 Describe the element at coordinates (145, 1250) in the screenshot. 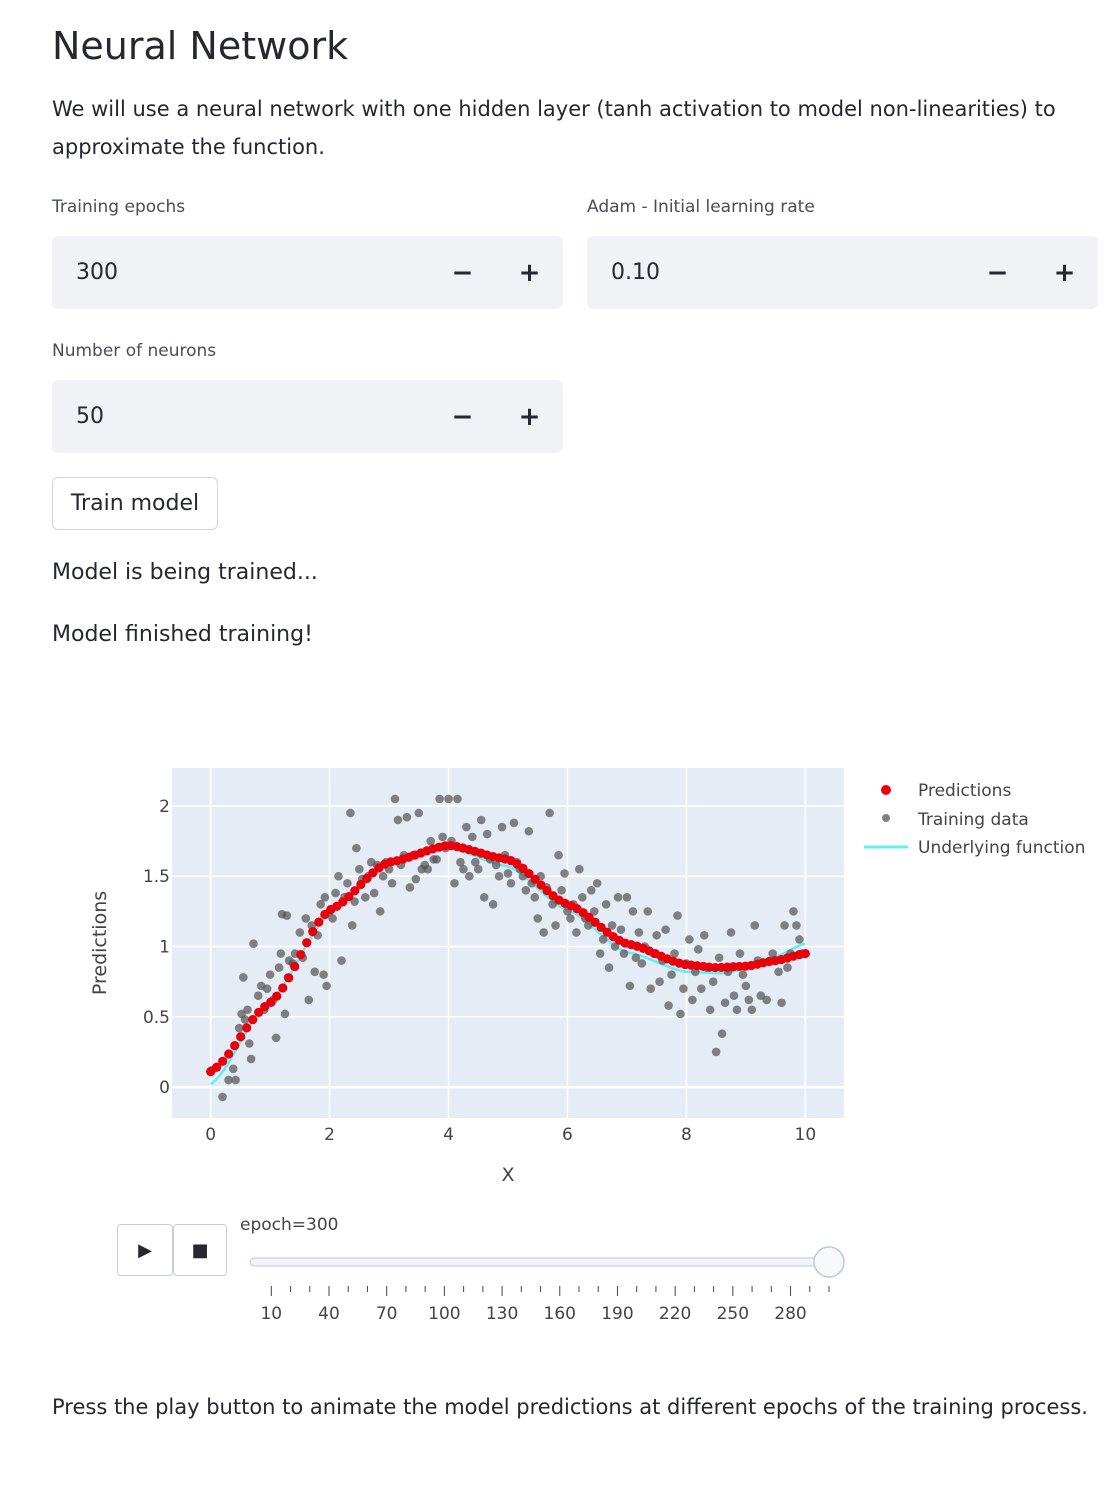

I see `play-button: ▶` at that location.